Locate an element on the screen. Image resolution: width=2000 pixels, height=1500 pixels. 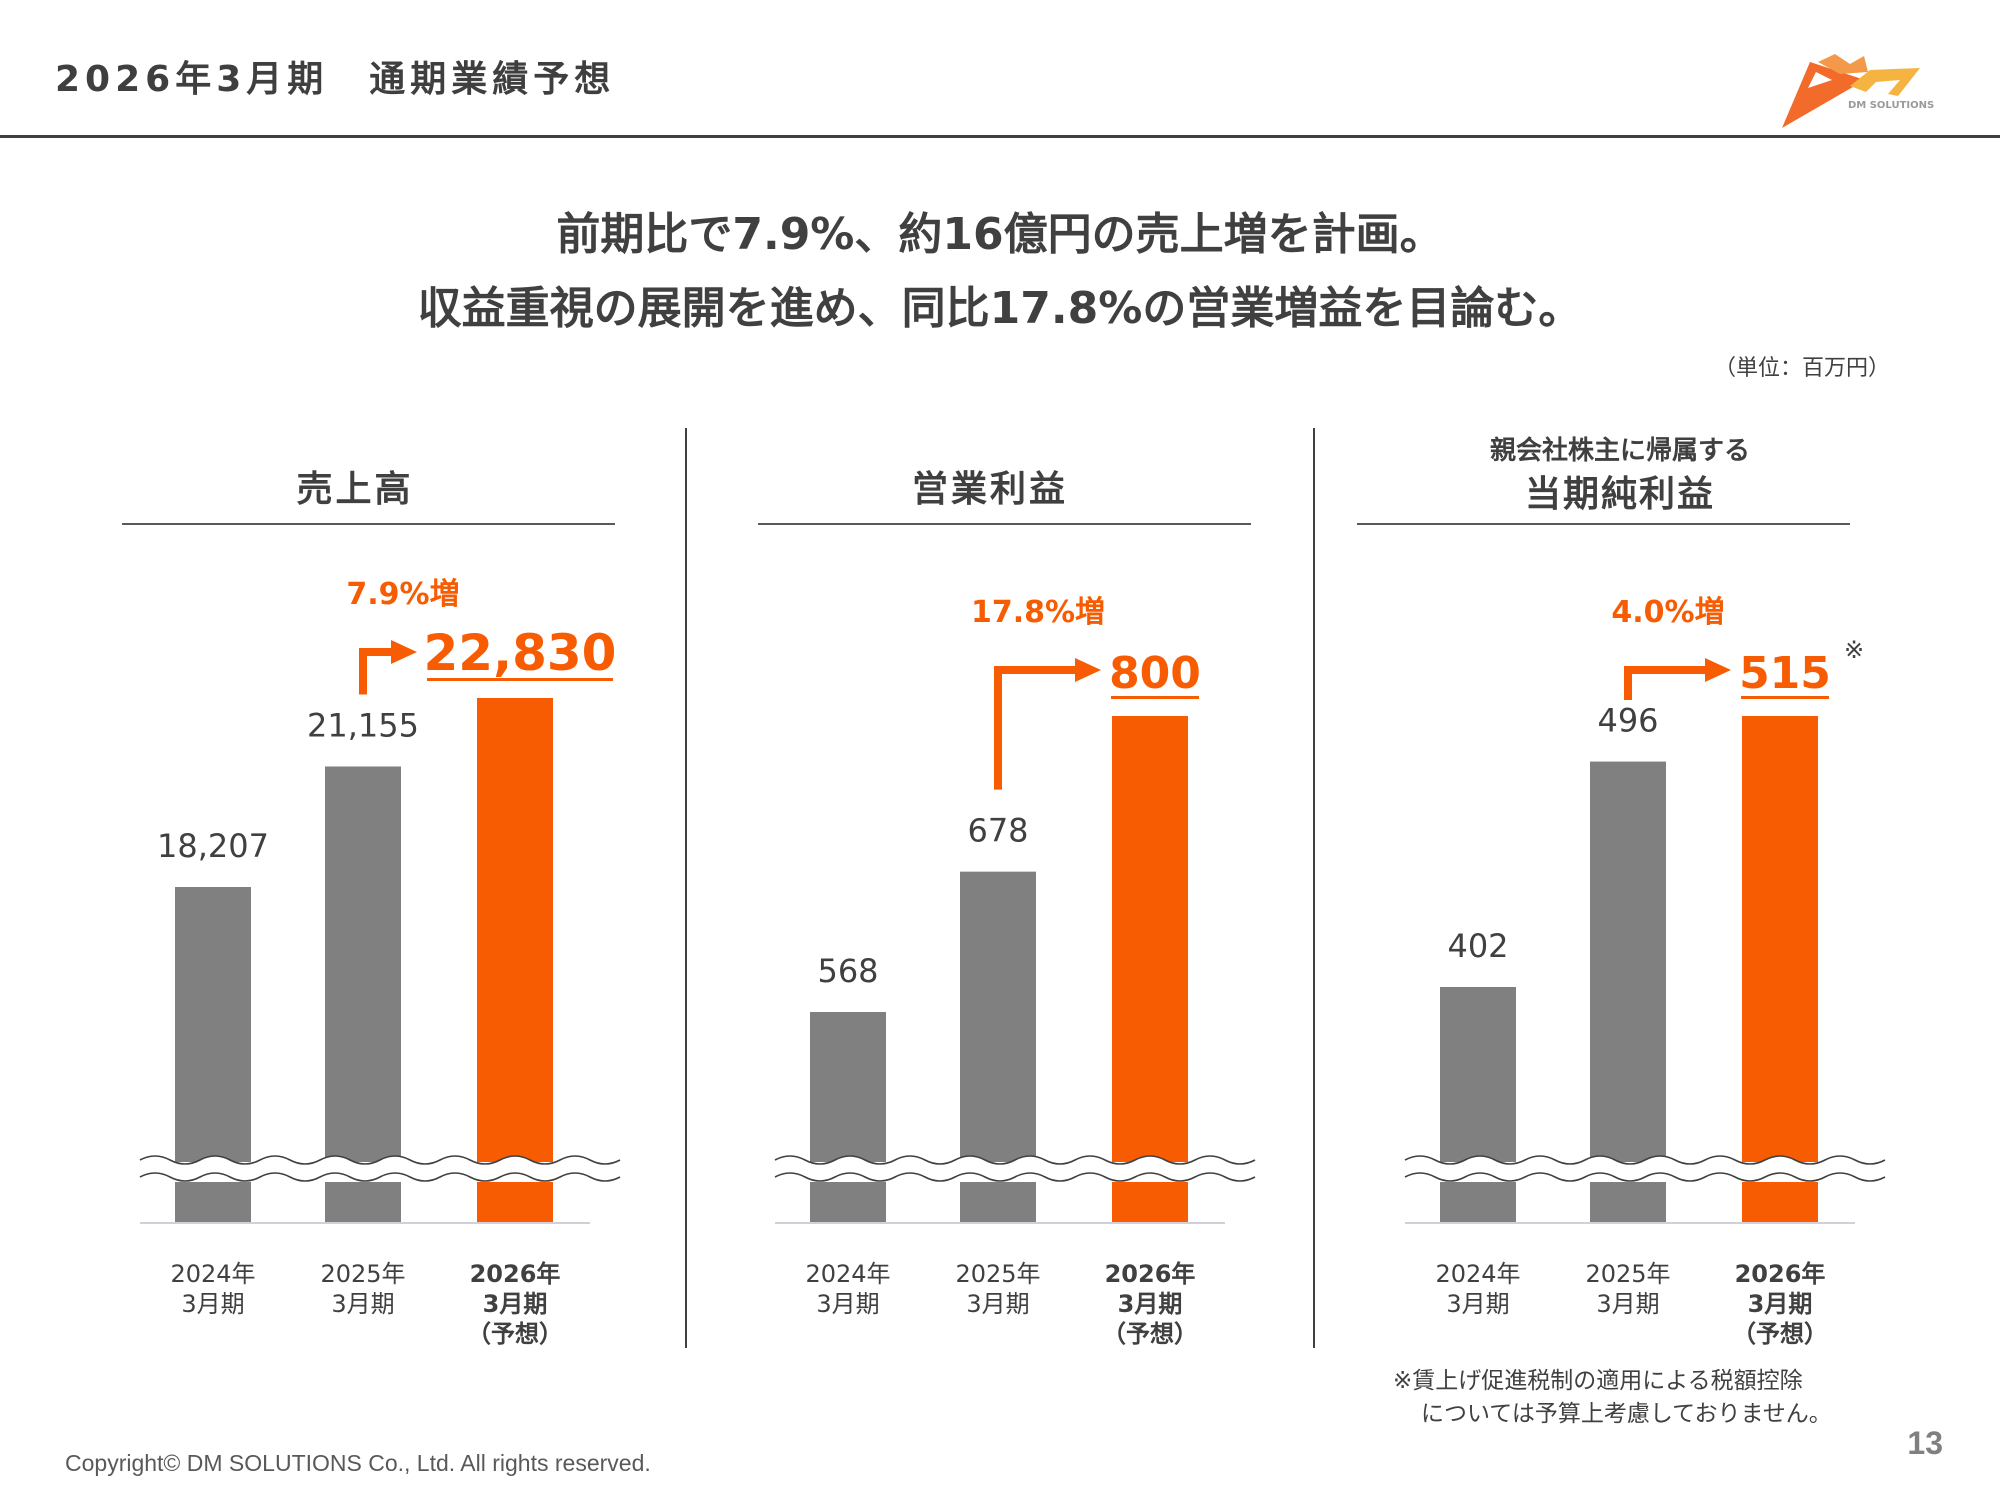
forecast-data-label: 800 is located at coordinates (1155, 673).